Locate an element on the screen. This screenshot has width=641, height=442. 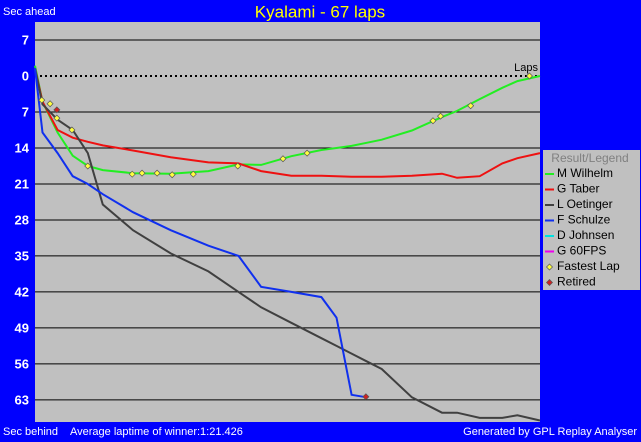
footer-left: Average laptime of winner:1:21.426 is located at coordinates (156, 432).